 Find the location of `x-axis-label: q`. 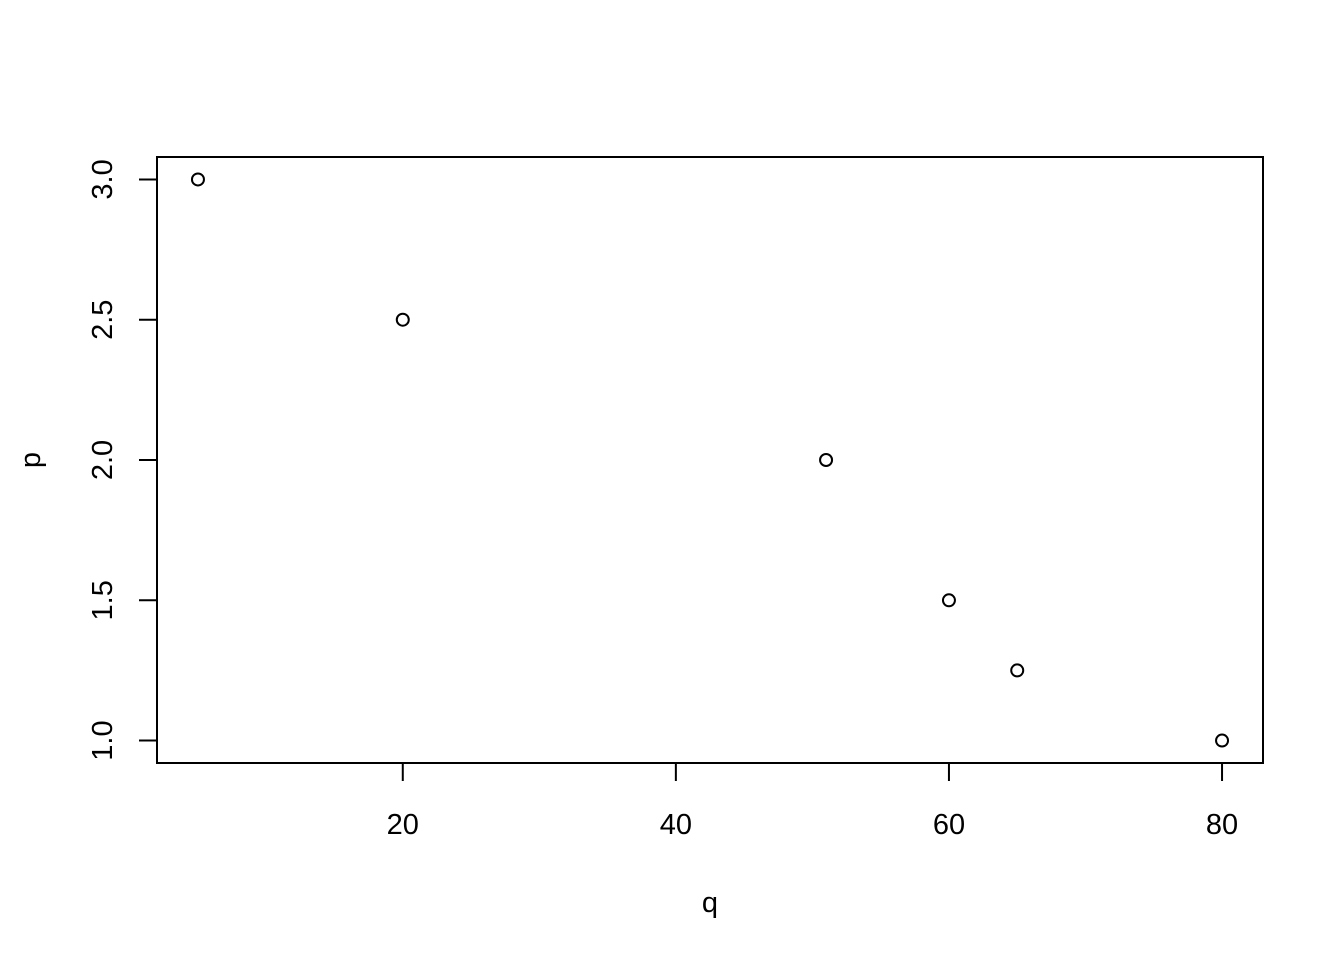

x-axis-label: q is located at coordinates (710, 903).